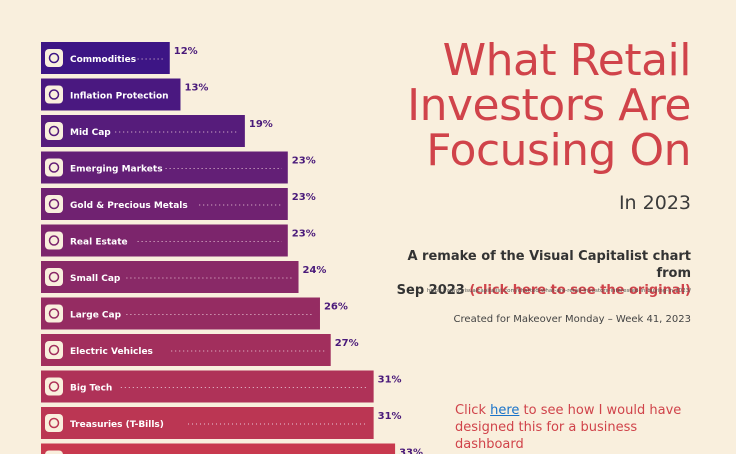 The width and height of the screenshot is (736, 454). I want to click on bar-mid-cap, so click(143, 131).